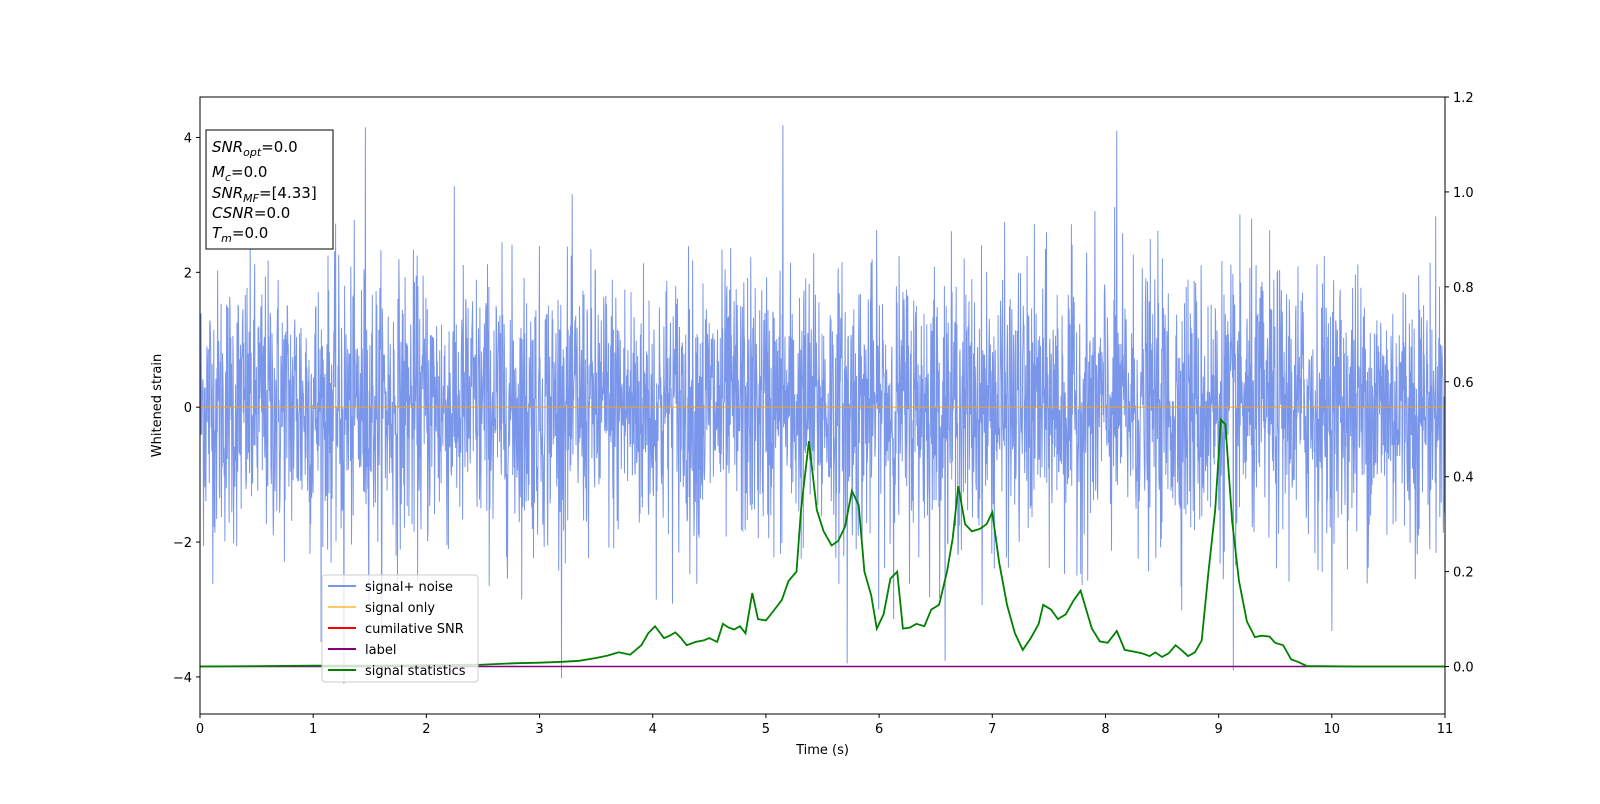 Image resolution: width=1600 pixels, height=804 pixels. Describe the element at coordinates (426, 729) in the screenshot. I see `x-tick-label: 2` at that location.